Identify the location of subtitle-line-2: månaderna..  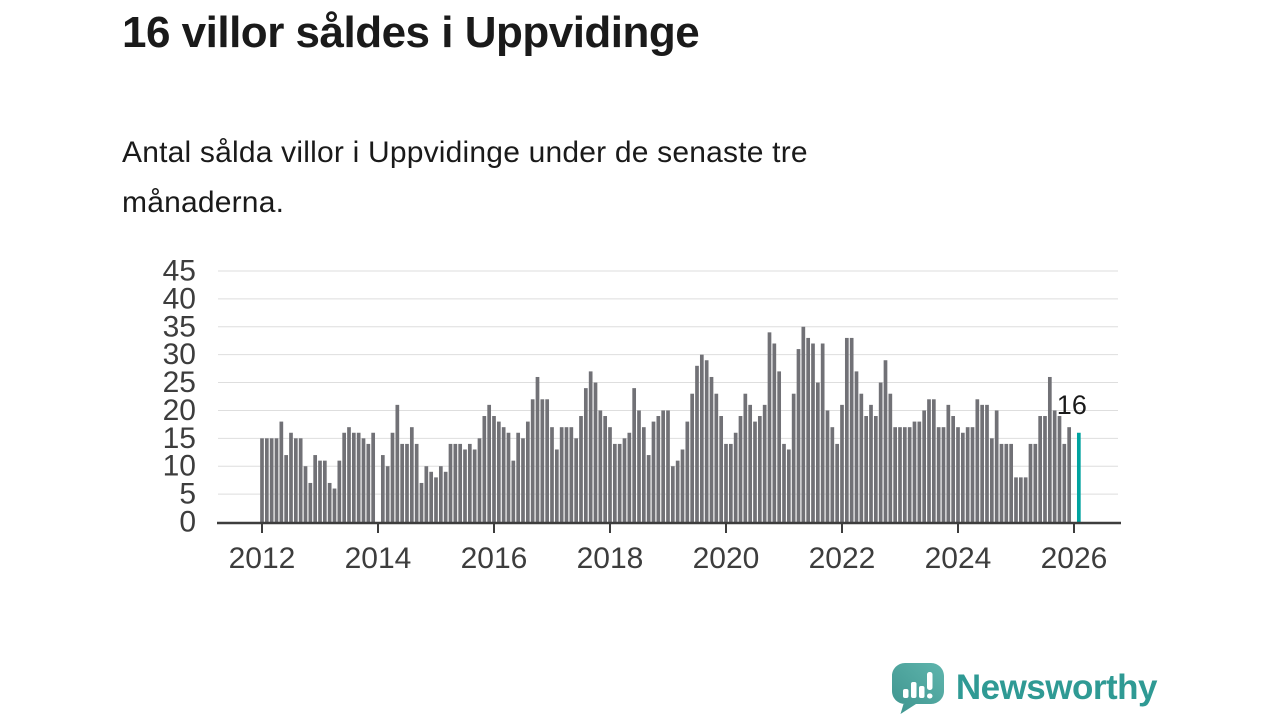
(203, 202).